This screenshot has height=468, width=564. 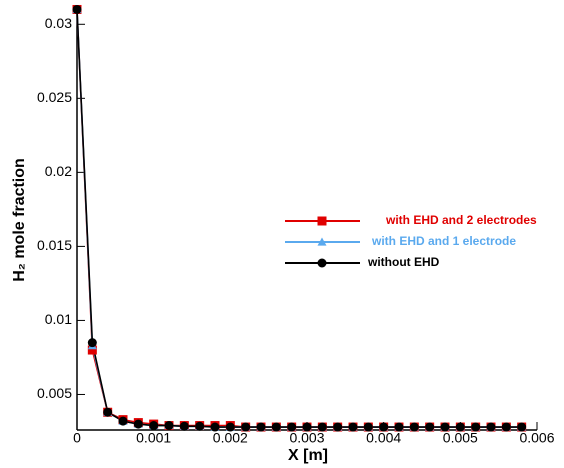 I want to click on y-tick-label: 0.03, so click(x=58, y=23).